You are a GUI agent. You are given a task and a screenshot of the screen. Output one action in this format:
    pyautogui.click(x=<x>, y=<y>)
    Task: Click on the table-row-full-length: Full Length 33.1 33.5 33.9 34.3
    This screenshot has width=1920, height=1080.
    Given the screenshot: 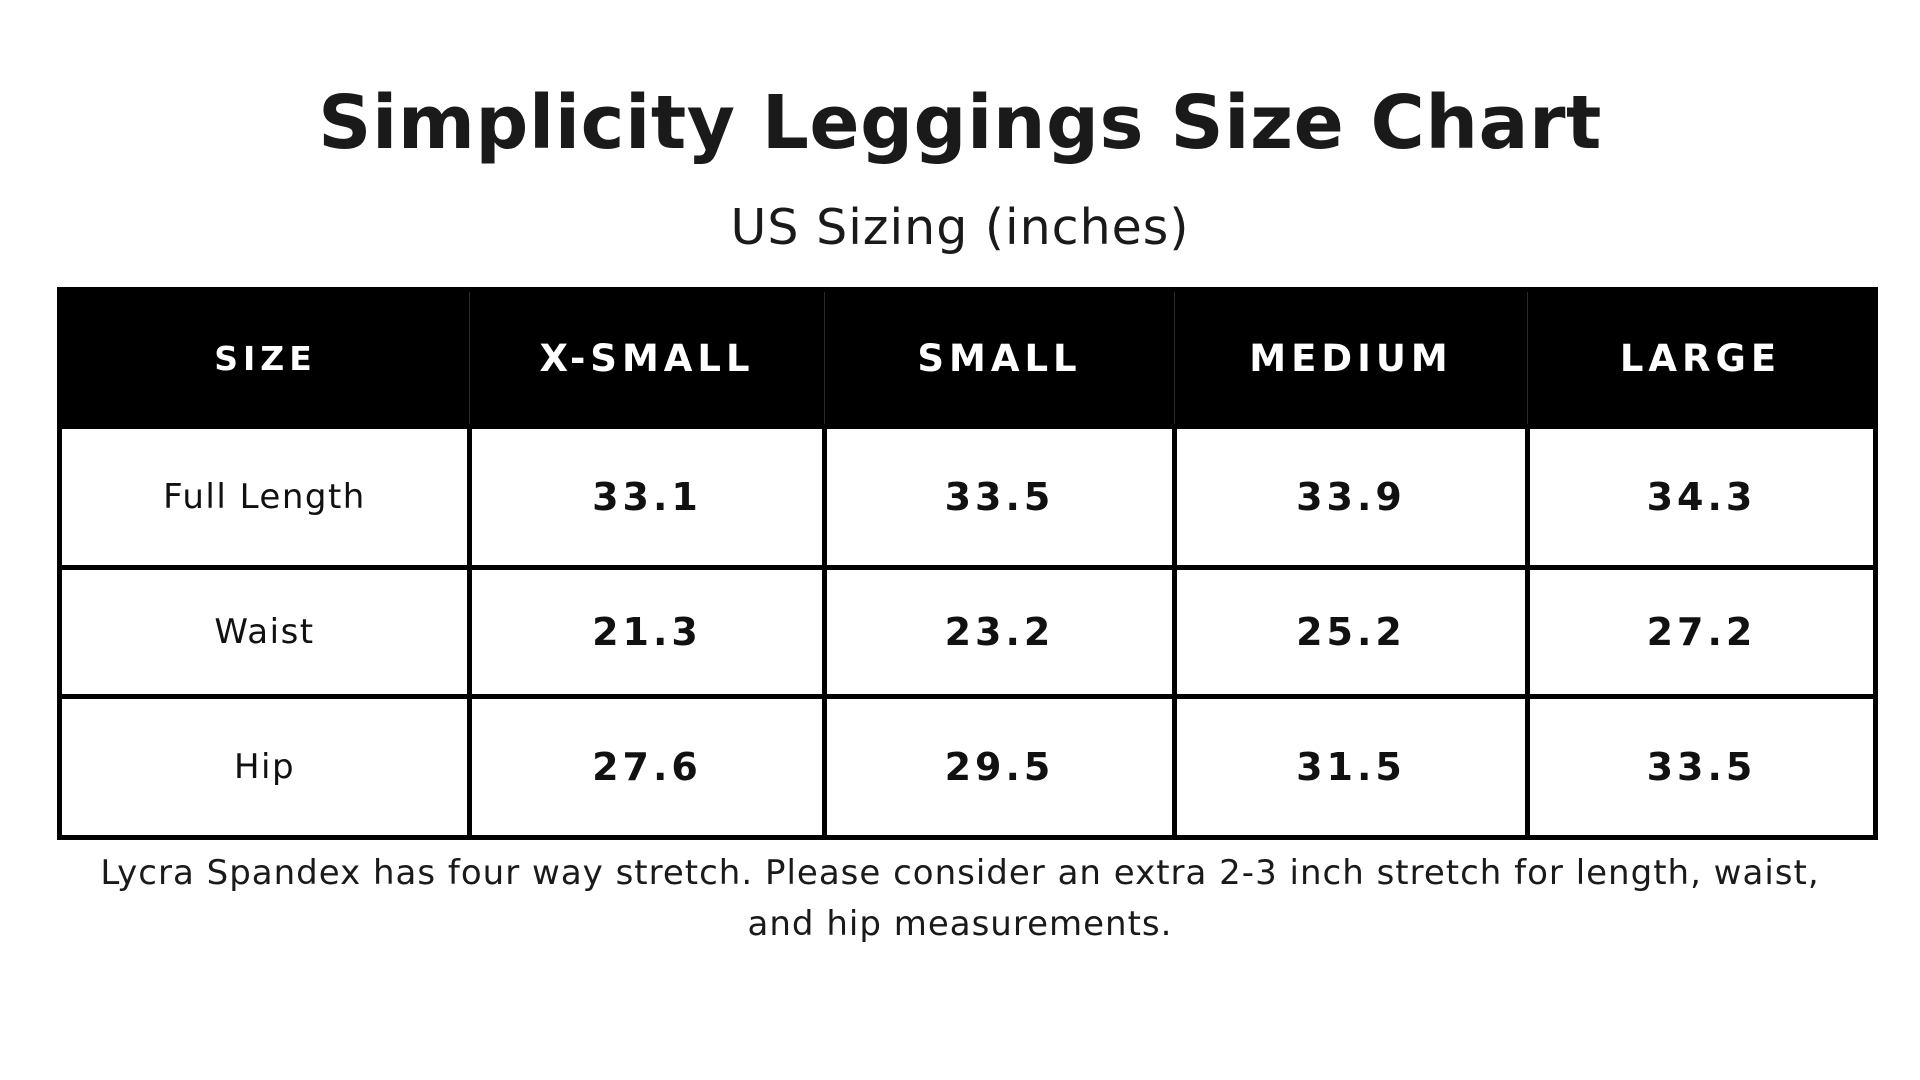 What is the action you would take?
    pyautogui.click(x=967, y=497)
    